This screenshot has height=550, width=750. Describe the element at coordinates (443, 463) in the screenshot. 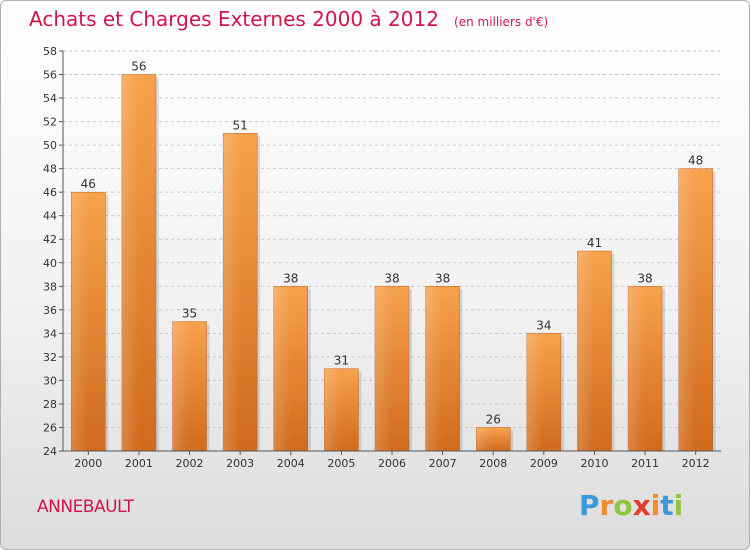

I see `x-tick-label: 2007` at that location.